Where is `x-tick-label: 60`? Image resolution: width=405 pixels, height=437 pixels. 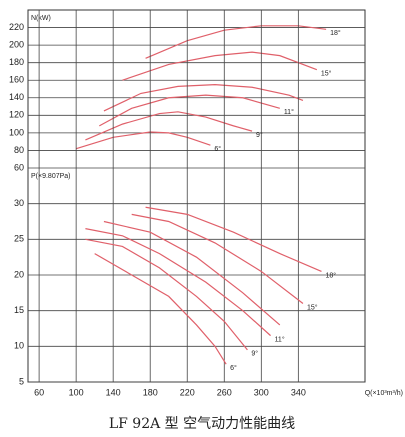 x-tick-label: 60 is located at coordinates (39, 392).